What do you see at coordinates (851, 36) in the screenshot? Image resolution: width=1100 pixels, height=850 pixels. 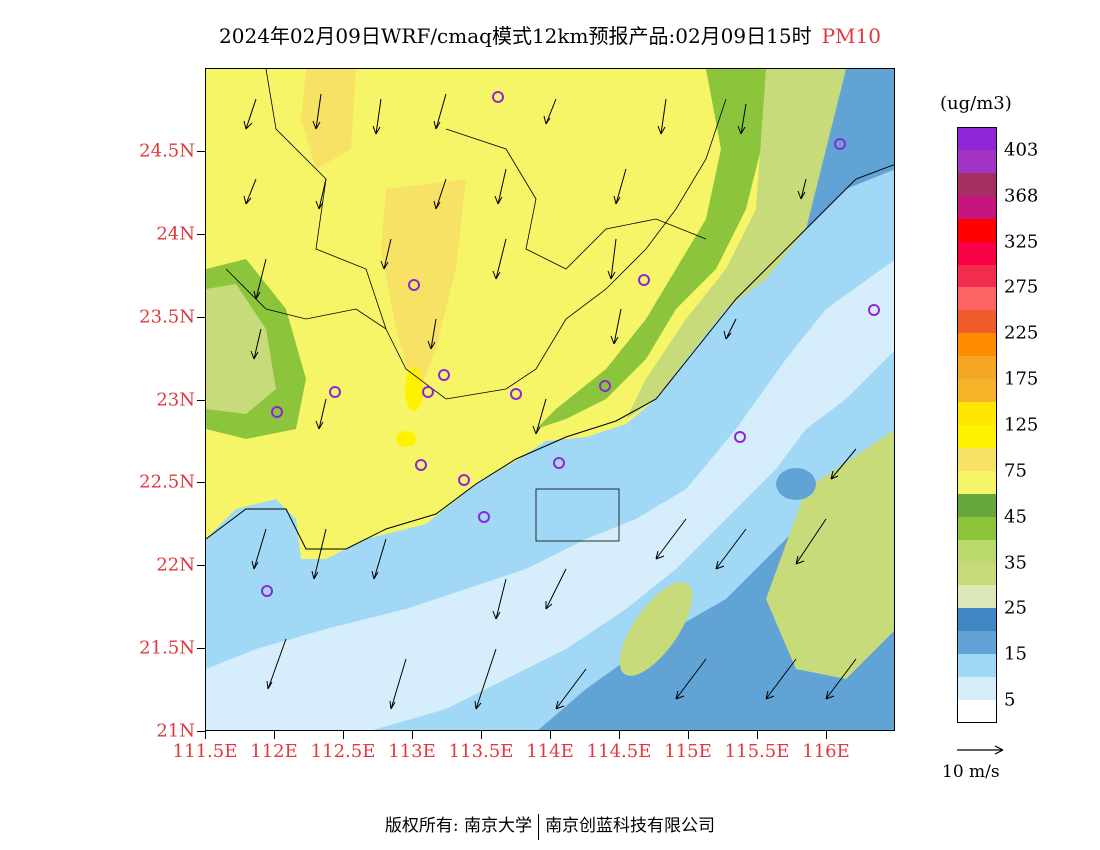 I see `pollutant-label: PM10` at bounding box center [851, 36].